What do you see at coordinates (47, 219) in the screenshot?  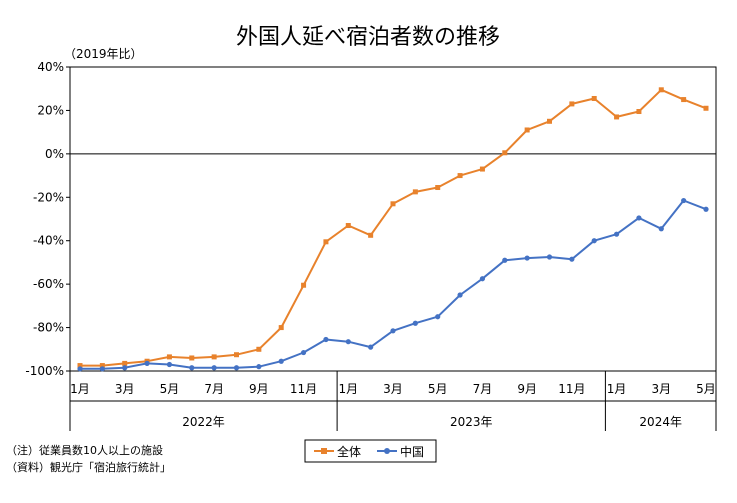 I see `y-axis: 40% 20% 0% -20% -40% -60% -80% -100%` at bounding box center [47, 219].